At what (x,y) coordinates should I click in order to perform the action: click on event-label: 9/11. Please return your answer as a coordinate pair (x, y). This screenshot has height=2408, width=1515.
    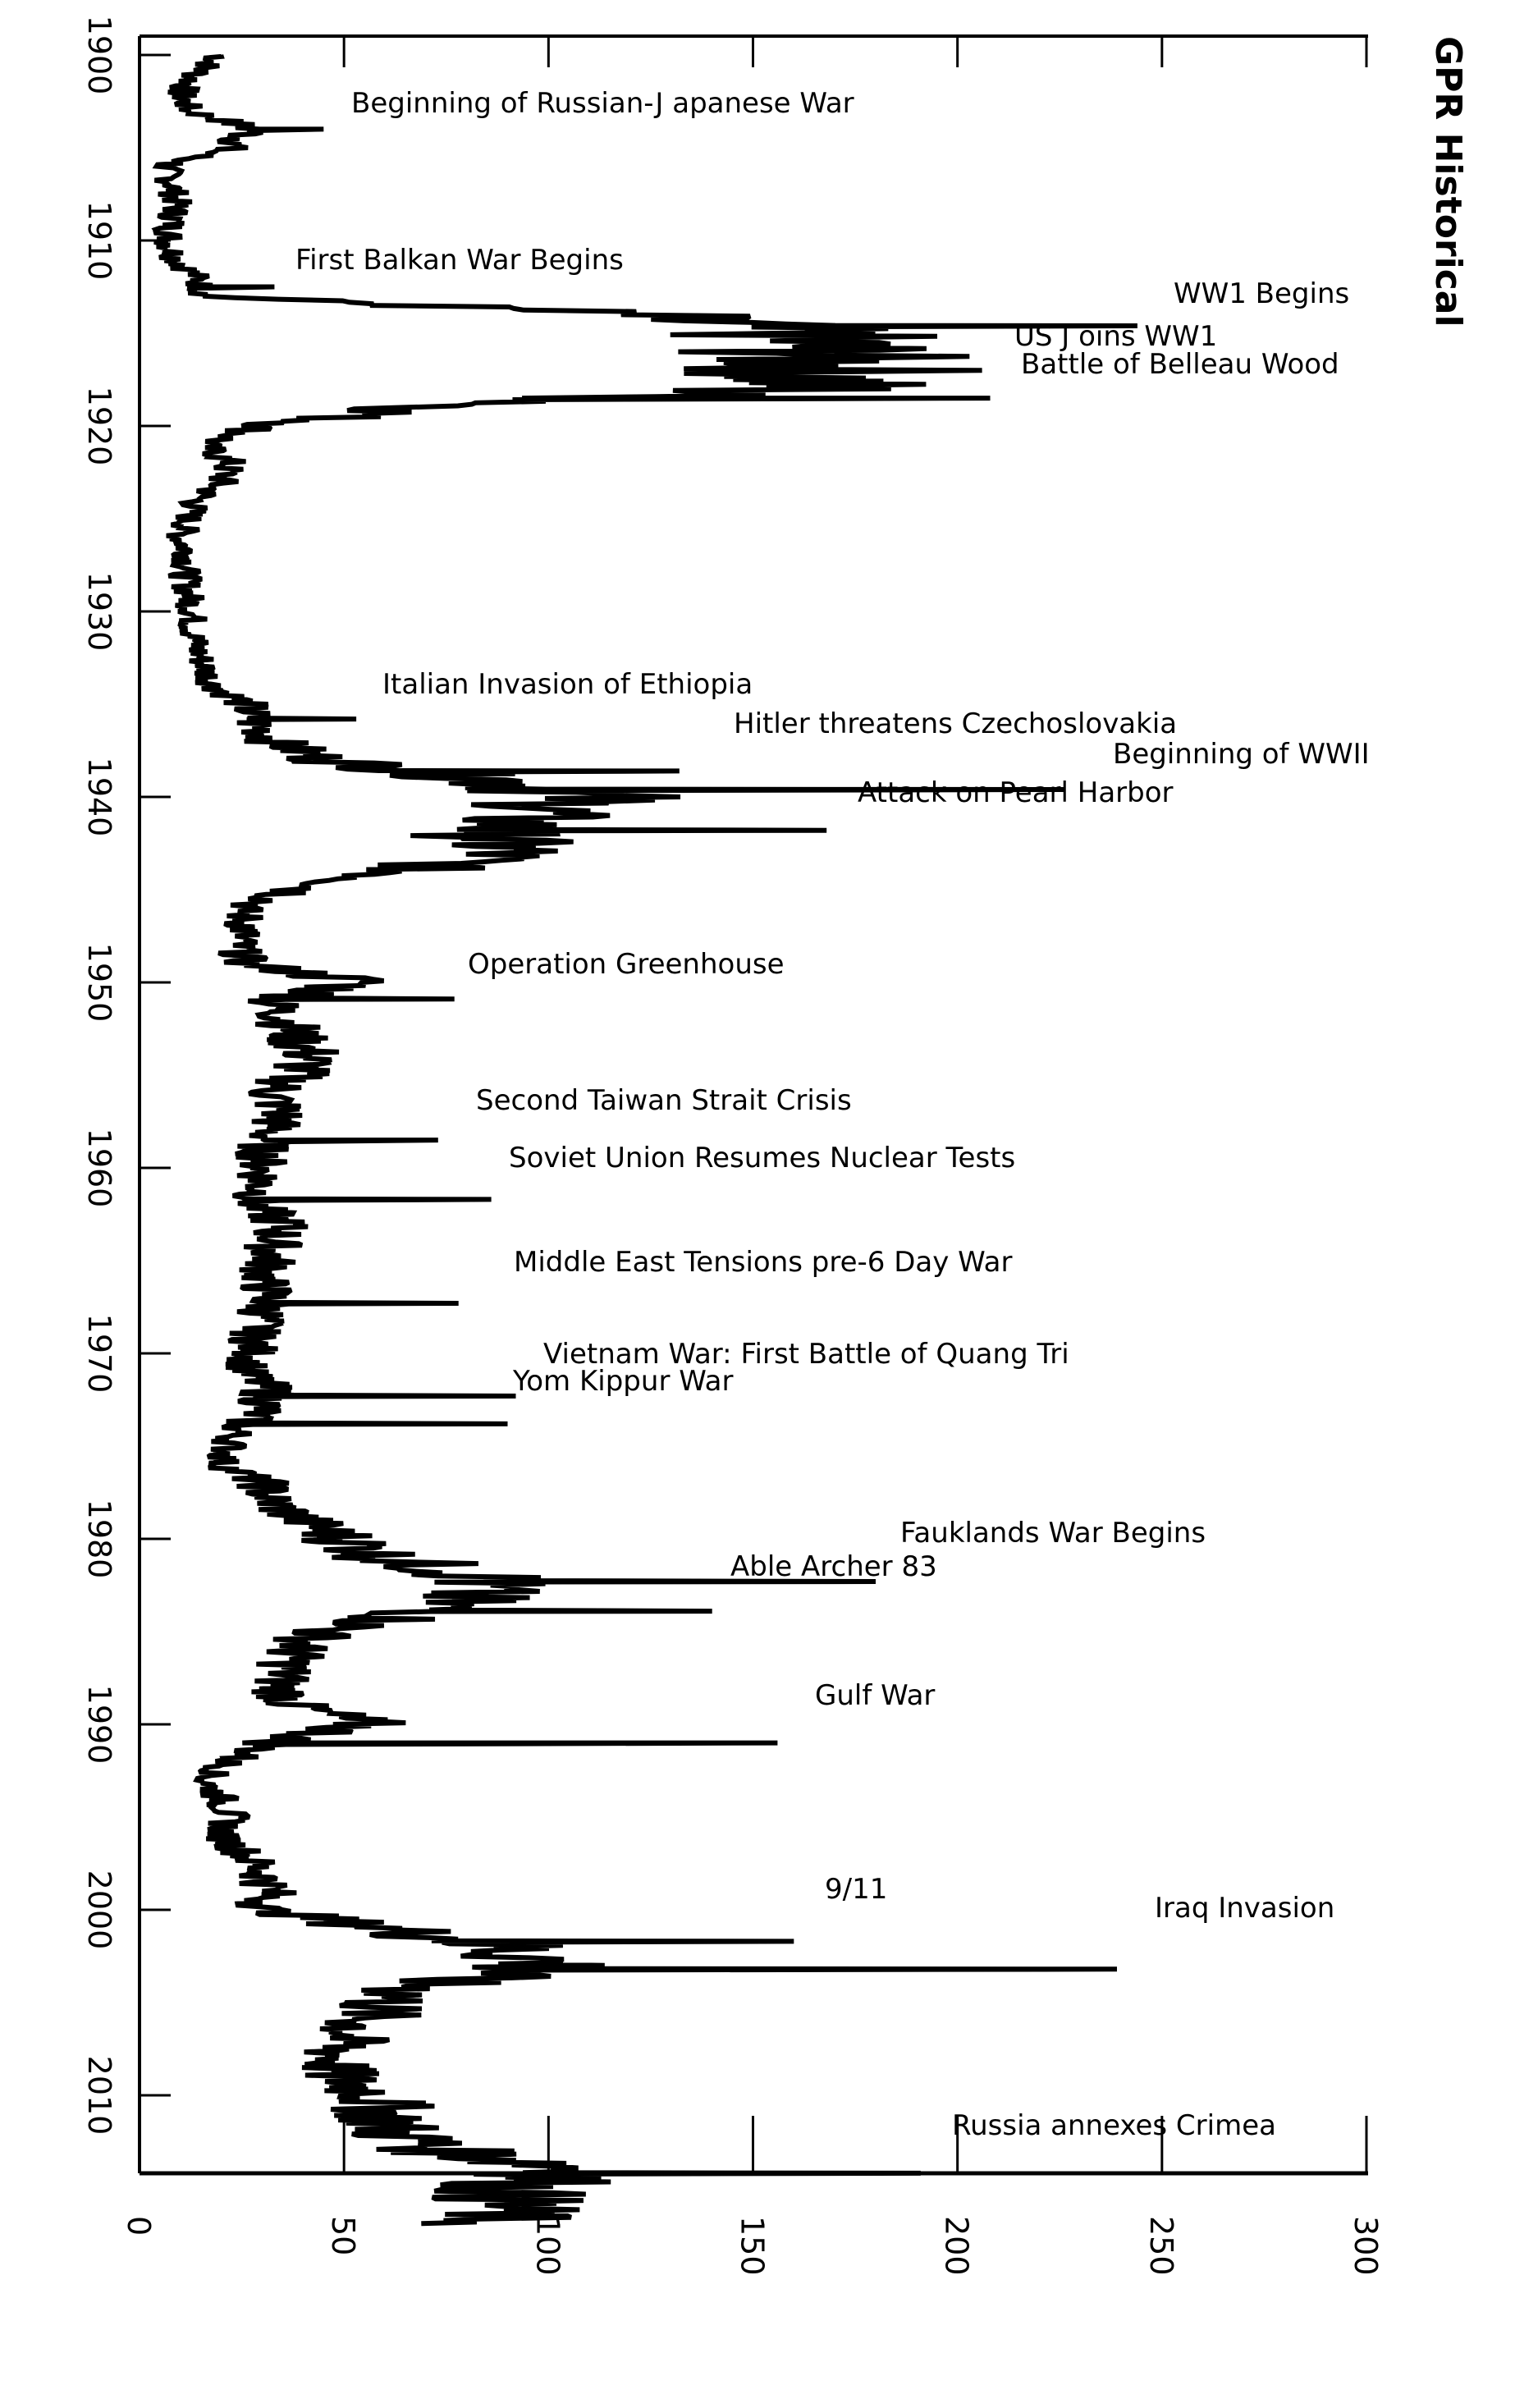
    Looking at the image, I should click on (856, 1889).